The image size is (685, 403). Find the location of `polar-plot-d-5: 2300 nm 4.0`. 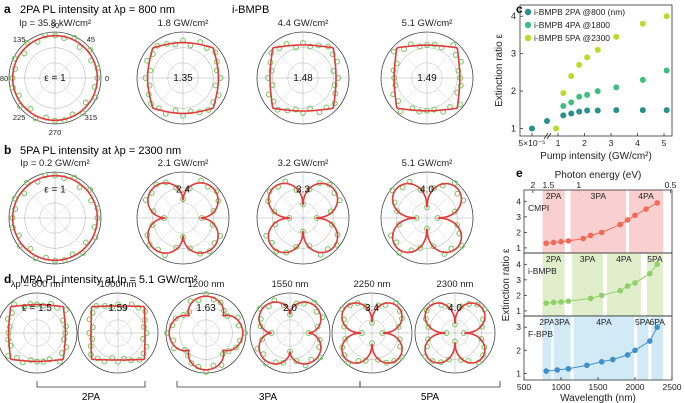

polar-plot-d-5: 2300 nm 4.0 is located at coordinates (455, 326).